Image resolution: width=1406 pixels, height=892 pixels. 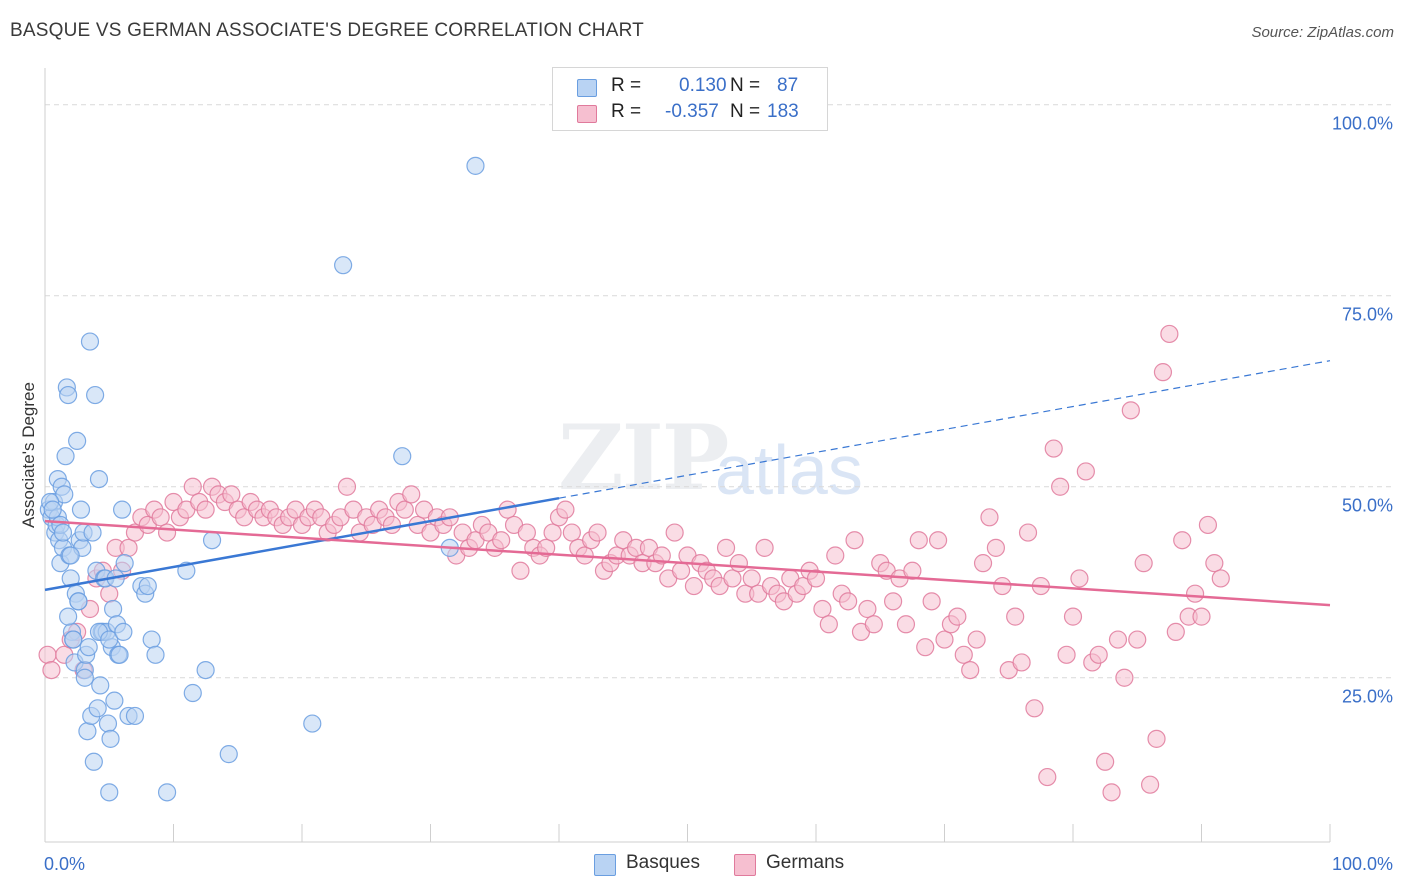 What do you see at coordinates (302, 544) in the screenshot?
I see `basques-trend-line` at bounding box center [302, 544].